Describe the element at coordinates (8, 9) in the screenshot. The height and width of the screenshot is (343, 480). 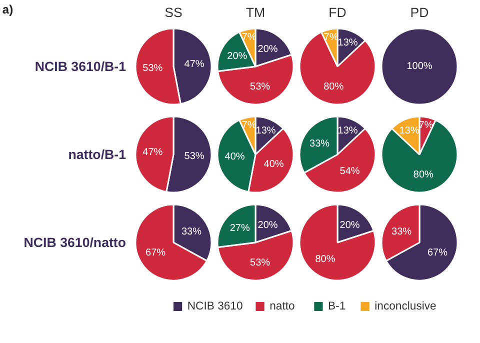
I see `text: a)` at that location.